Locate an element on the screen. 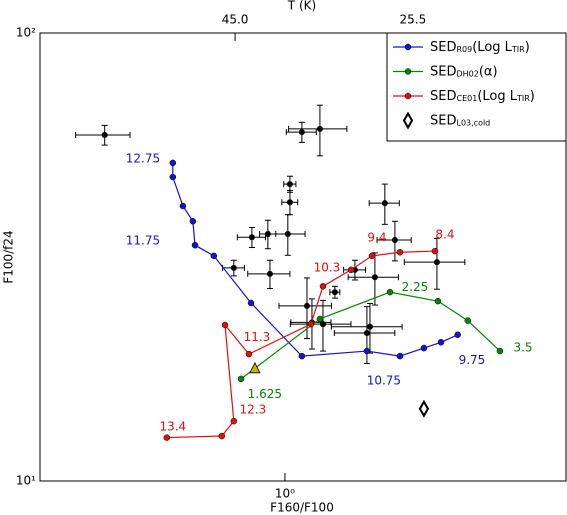 Image resolution: width=567 pixels, height=515 pixels. legend-box is located at coordinates (476, 87).